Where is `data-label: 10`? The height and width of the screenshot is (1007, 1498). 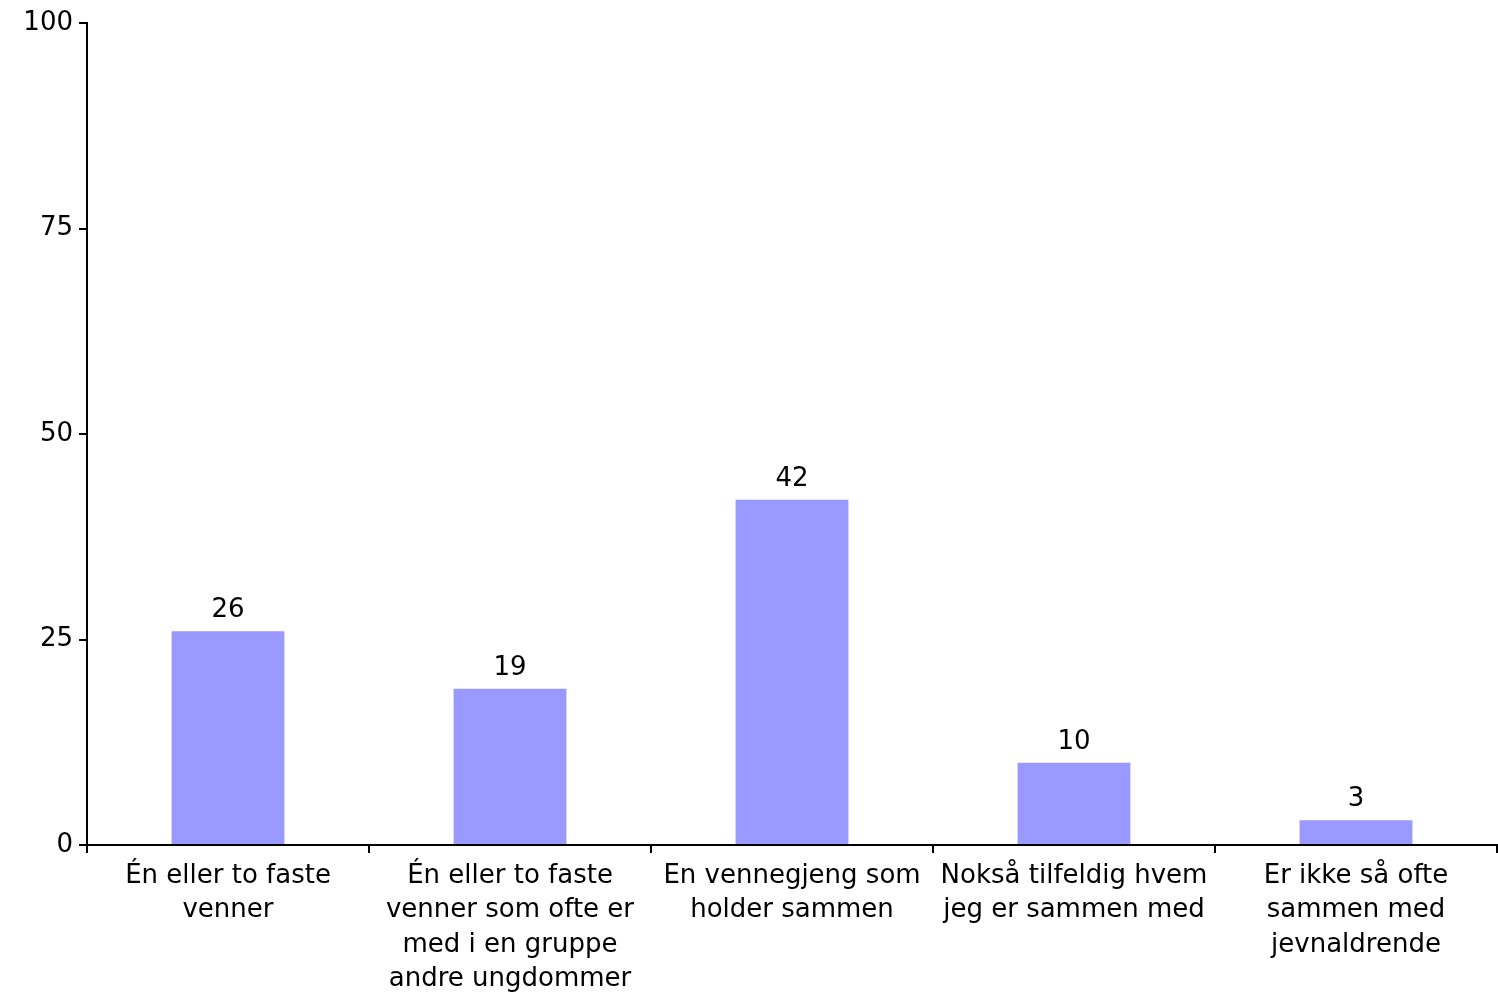 data-label: 10 is located at coordinates (1074, 739).